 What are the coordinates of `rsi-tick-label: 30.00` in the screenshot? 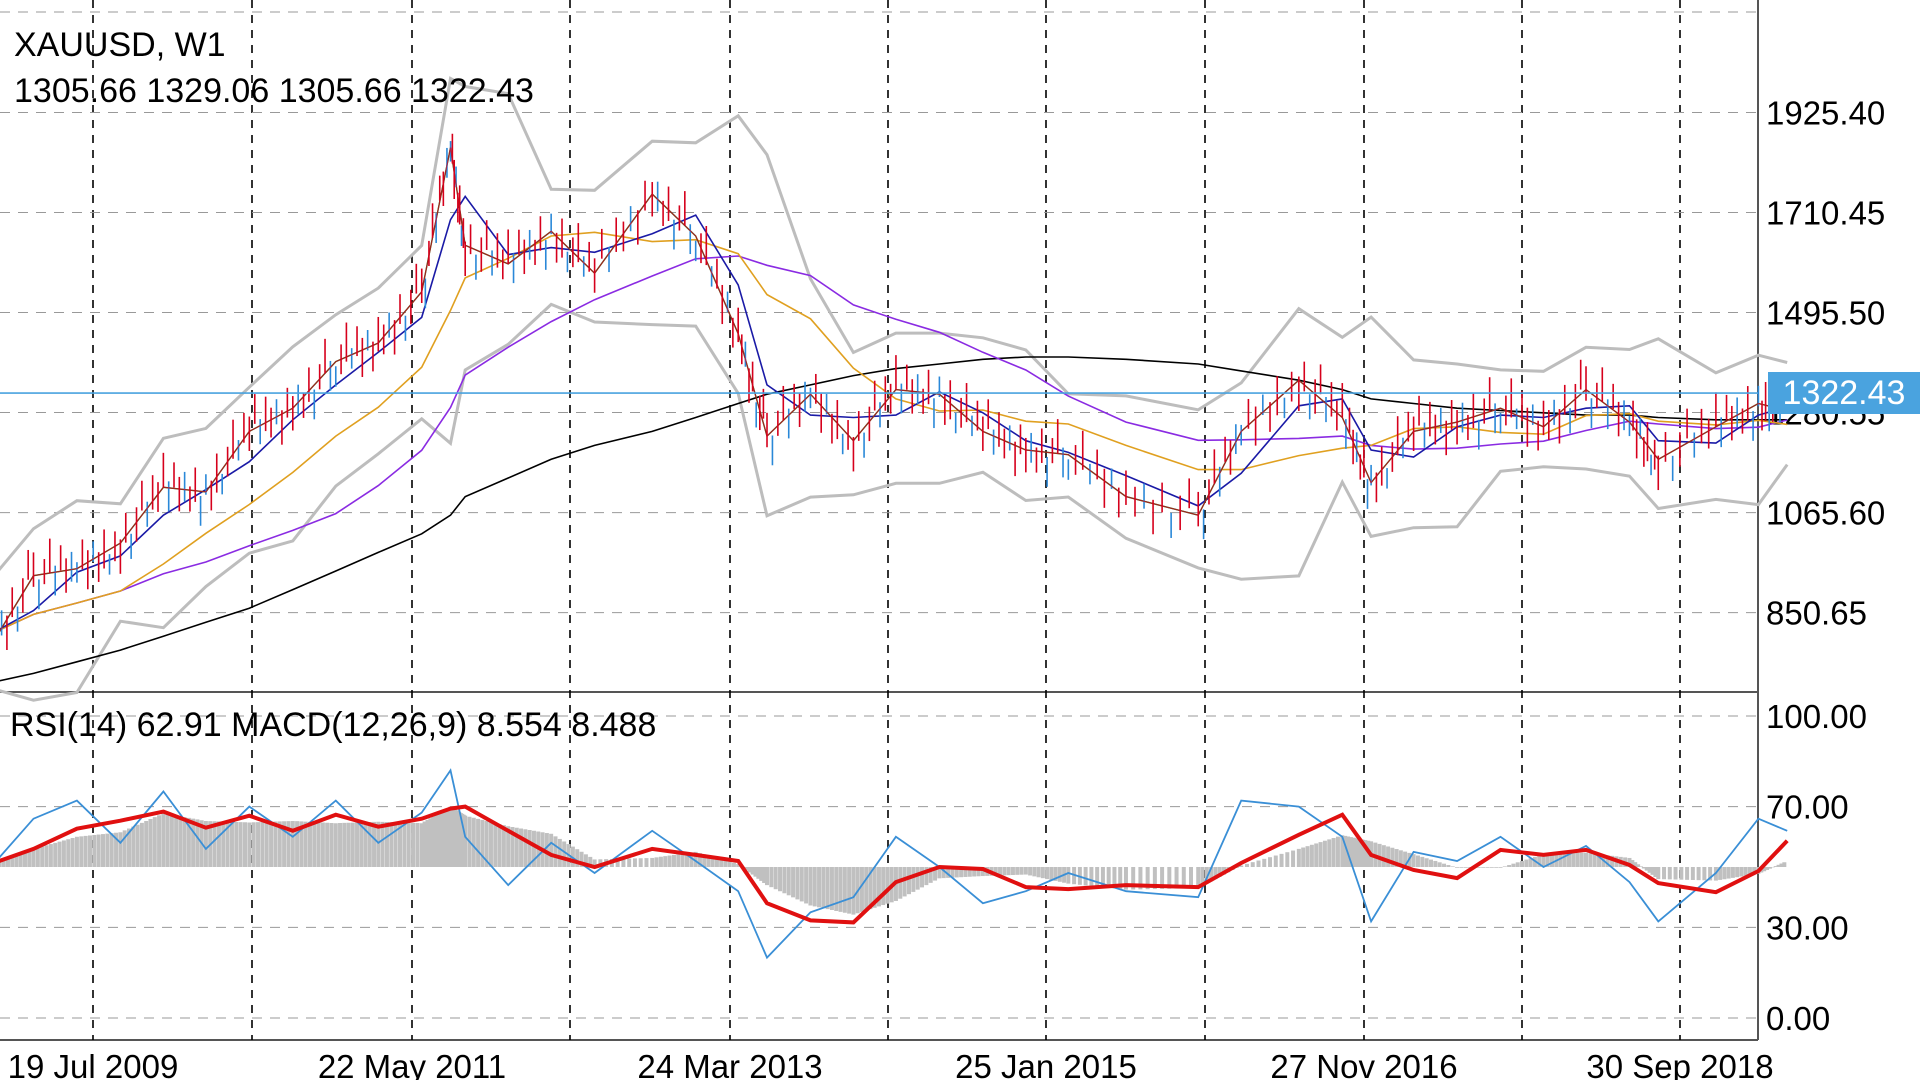 It's located at (1807, 927).